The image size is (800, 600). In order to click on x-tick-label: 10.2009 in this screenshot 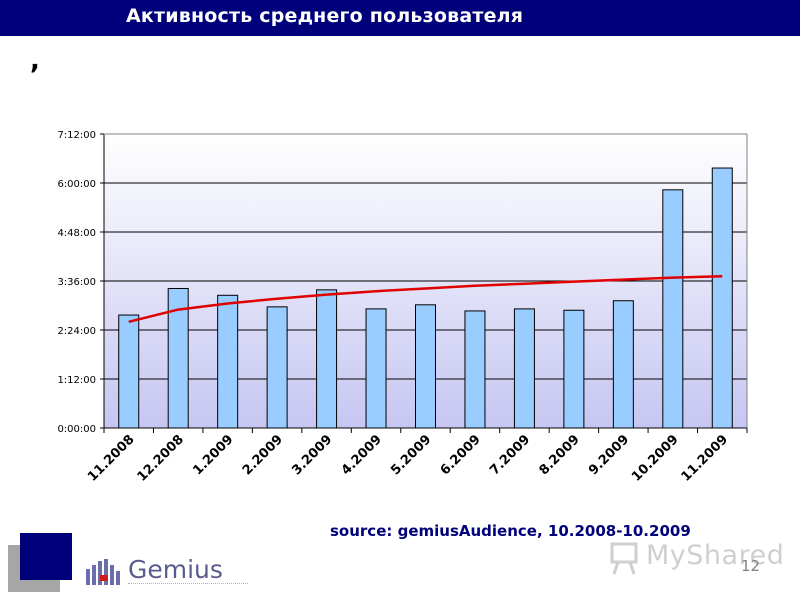, I will do `click(655, 458)`.